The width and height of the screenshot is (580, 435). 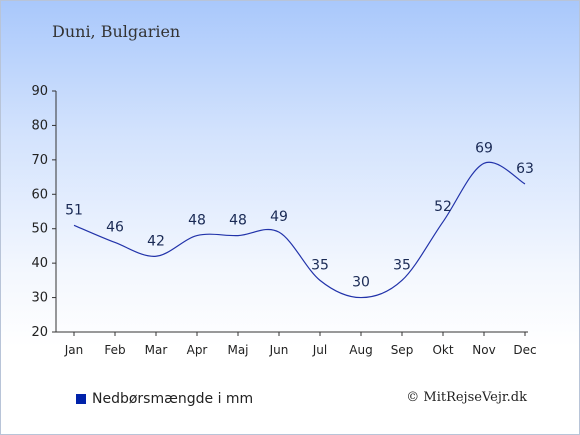 I want to click on data-label: 52, so click(x=443, y=207).